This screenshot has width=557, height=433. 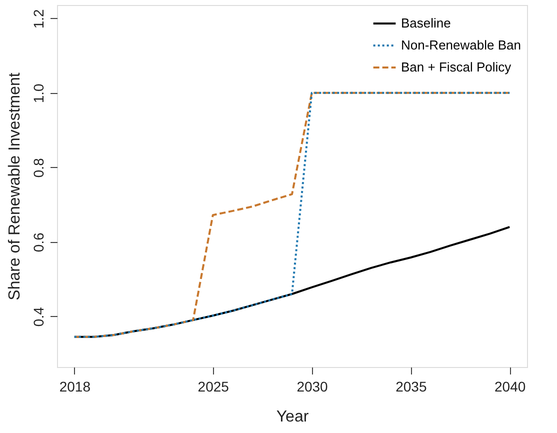 I want to click on x-axis-title: Year, so click(x=293, y=417).